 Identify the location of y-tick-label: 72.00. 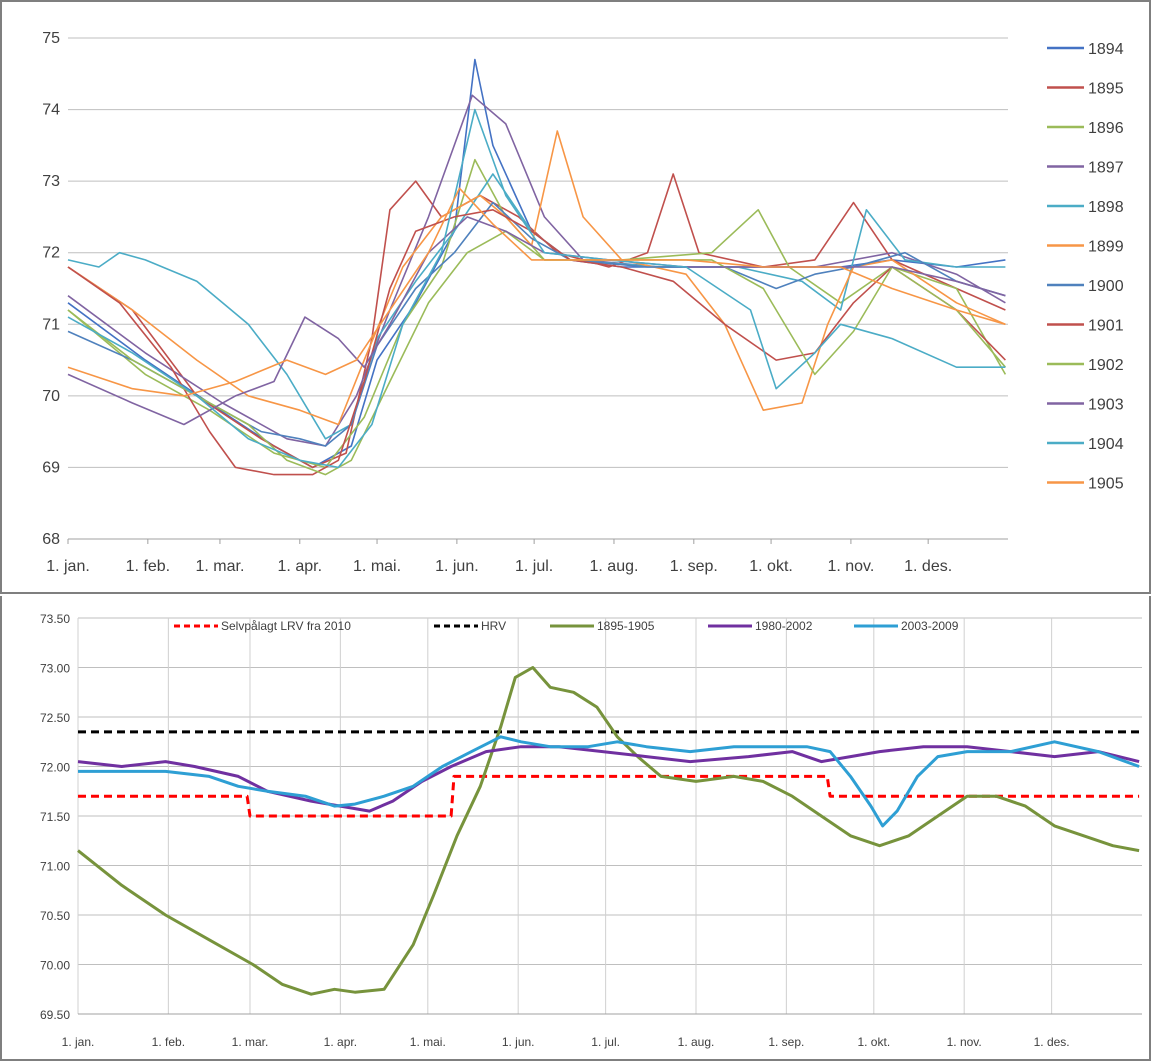
(55, 768).